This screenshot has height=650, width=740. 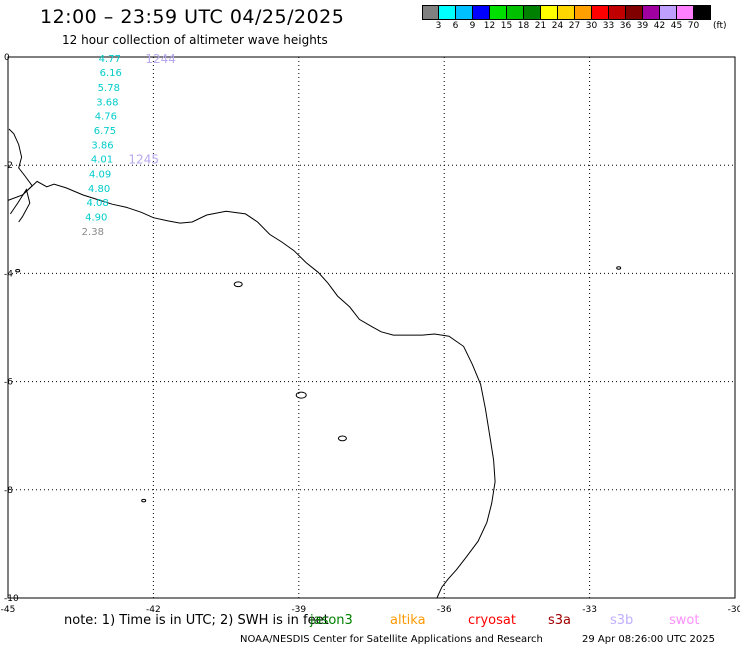 What do you see at coordinates (444, 610) in the screenshot?
I see `x-tick-label: -36` at bounding box center [444, 610].